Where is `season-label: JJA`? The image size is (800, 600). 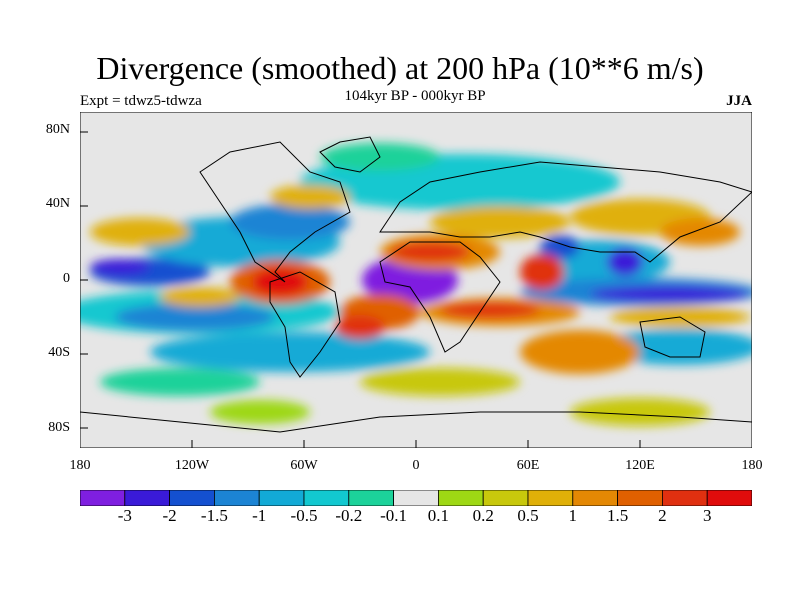 season-label: JJA is located at coordinates (739, 101).